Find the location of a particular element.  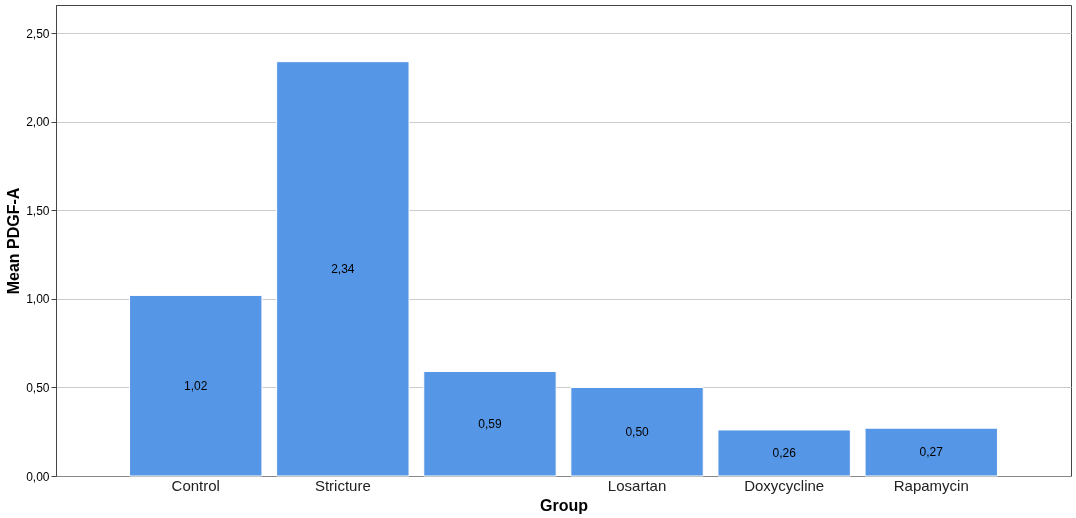

y-axis-title: Mean PDGF-A is located at coordinates (14, 241).